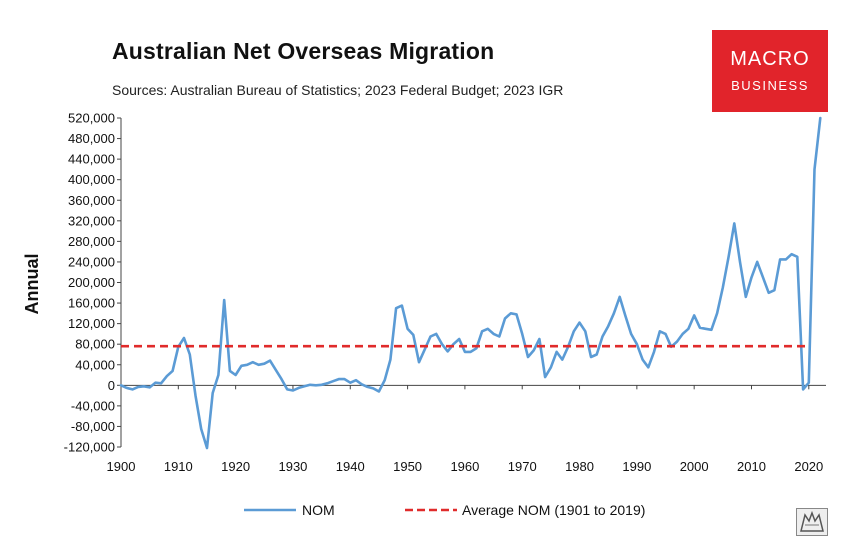 Image resolution: width=841 pixels, height=540 pixels. What do you see at coordinates (579, 466) in the screenshot?
I see `x-tick-label: 1980` at bounding box center [579, 466].